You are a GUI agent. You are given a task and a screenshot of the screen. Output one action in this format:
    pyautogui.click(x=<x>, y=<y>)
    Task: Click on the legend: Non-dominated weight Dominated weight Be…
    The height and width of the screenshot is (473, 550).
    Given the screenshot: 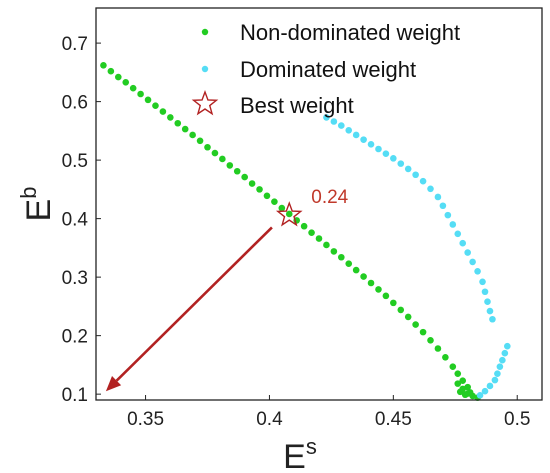 What is the action you would take?
    pyautogui.click(x=325, y=69)
    